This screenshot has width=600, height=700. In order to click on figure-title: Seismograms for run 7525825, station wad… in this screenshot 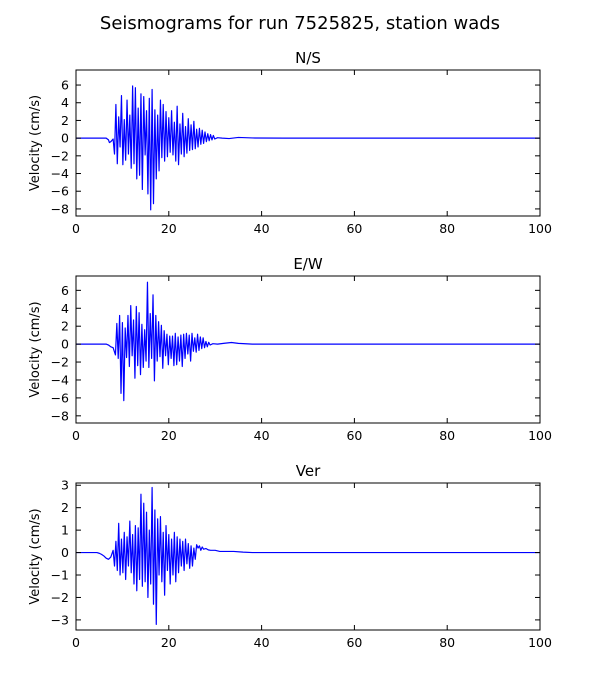, I will do `click(300, 23)`.